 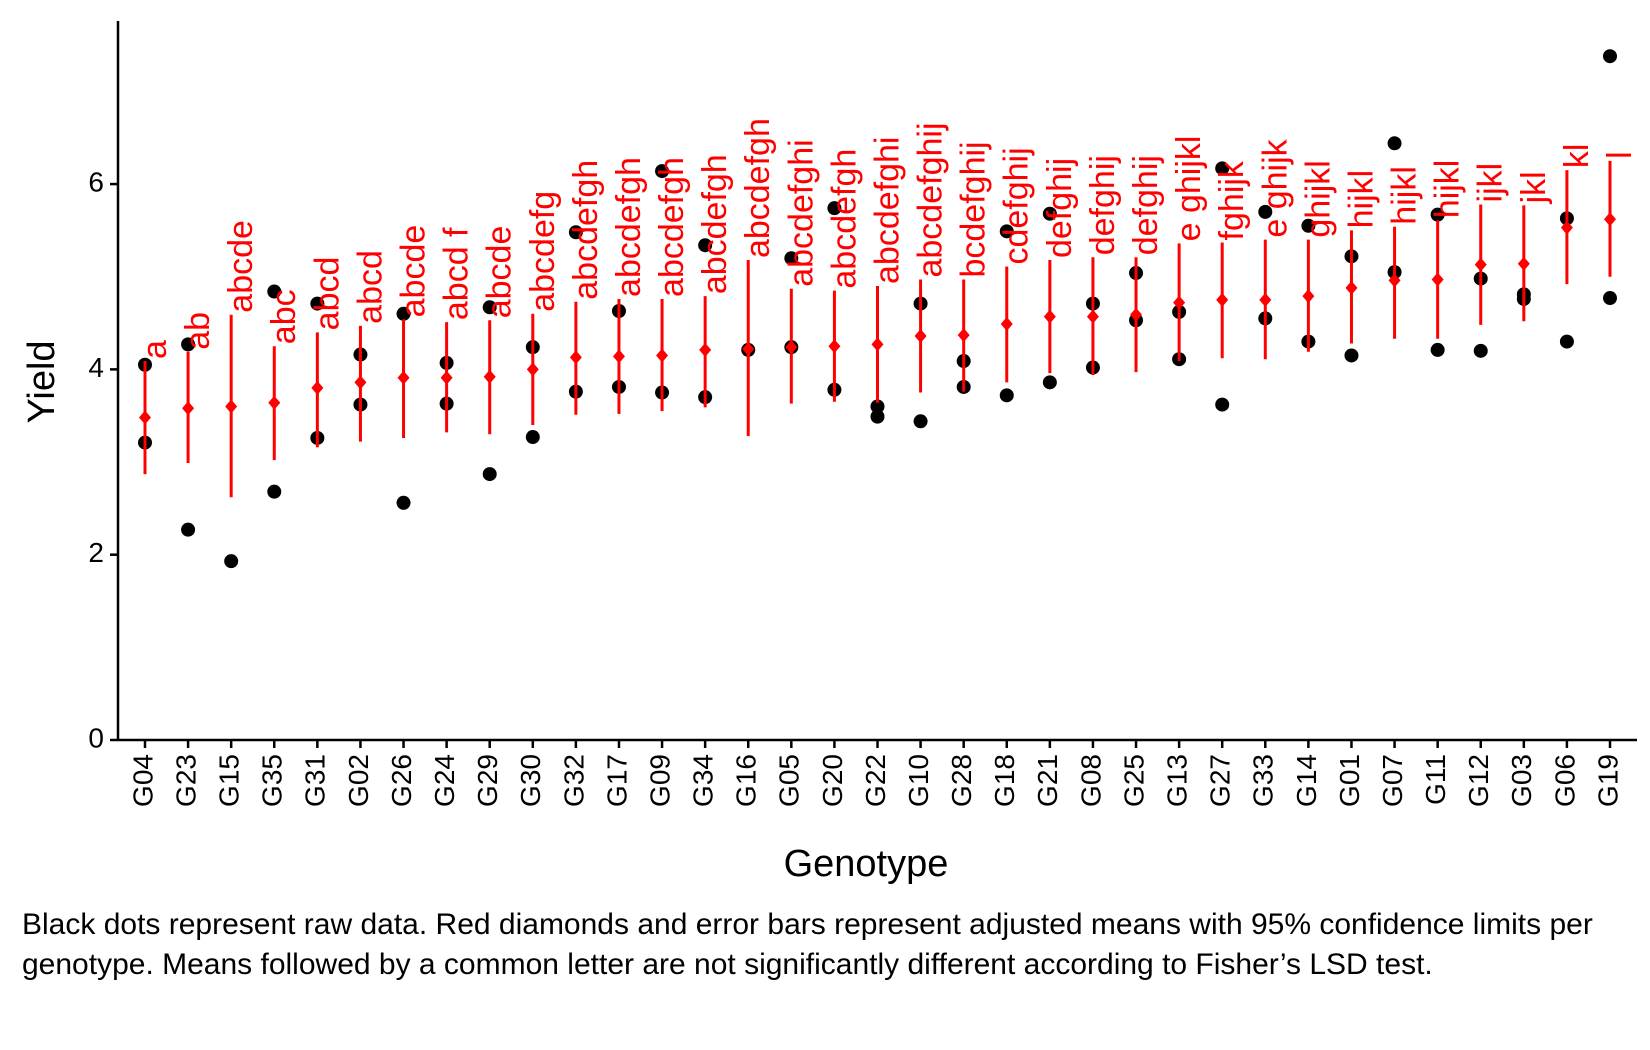 What do you see at coordinates (961, 780) in the screenshot?
I see `x-tick-label: G28` at bounding box center [961, 780].